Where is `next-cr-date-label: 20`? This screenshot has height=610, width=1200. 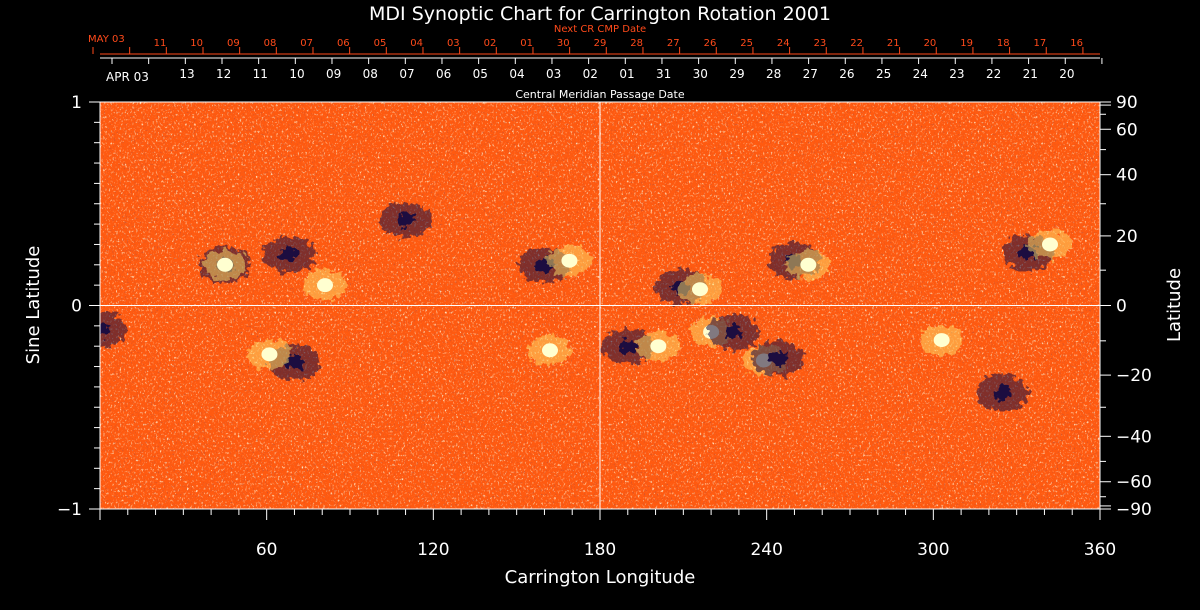
next-cr-date-label: 20 is located at coordinates (930, 43).